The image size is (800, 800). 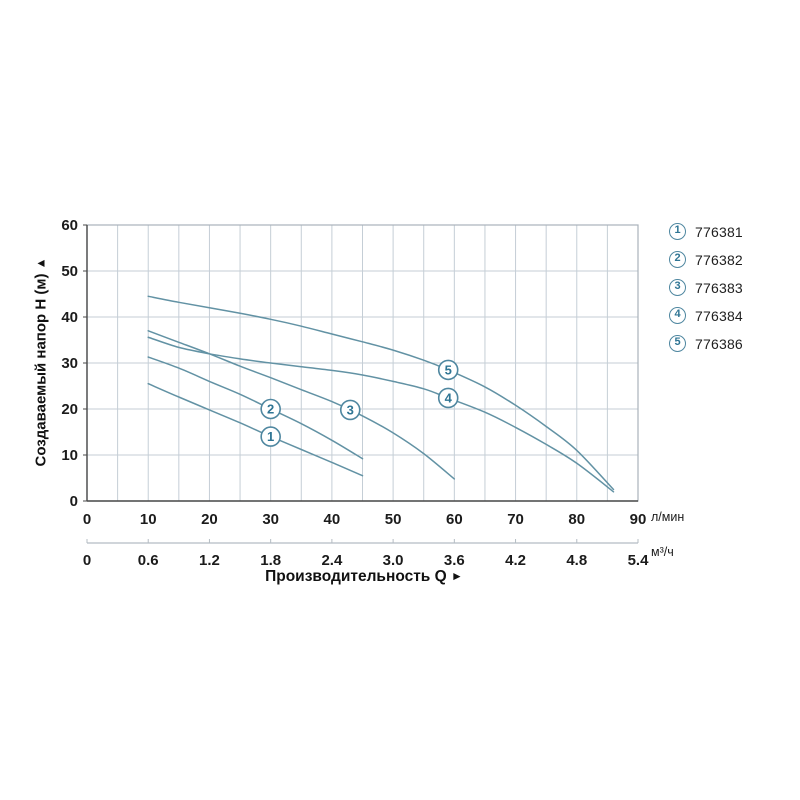 What do you see at coordinates (677, 287) in the screenshot?
I see `legend-marker-circle-3: 3` at bounding box center [677, 287].